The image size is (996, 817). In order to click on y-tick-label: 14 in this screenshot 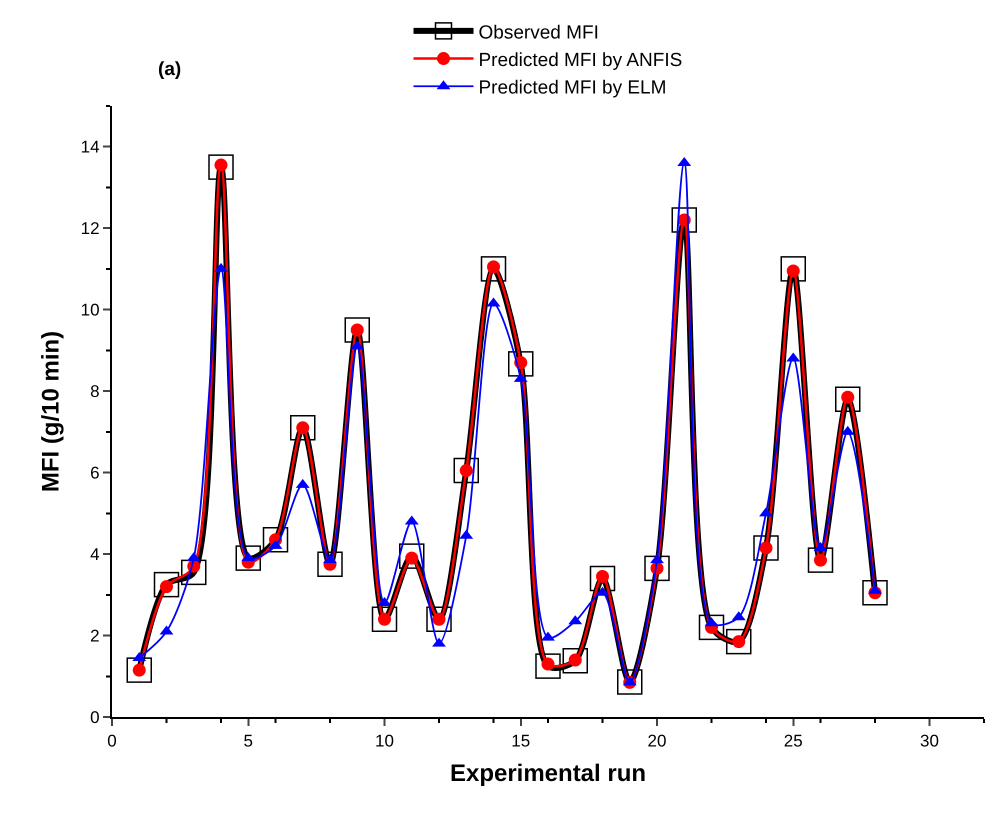, I will do `click(90, 147)`.